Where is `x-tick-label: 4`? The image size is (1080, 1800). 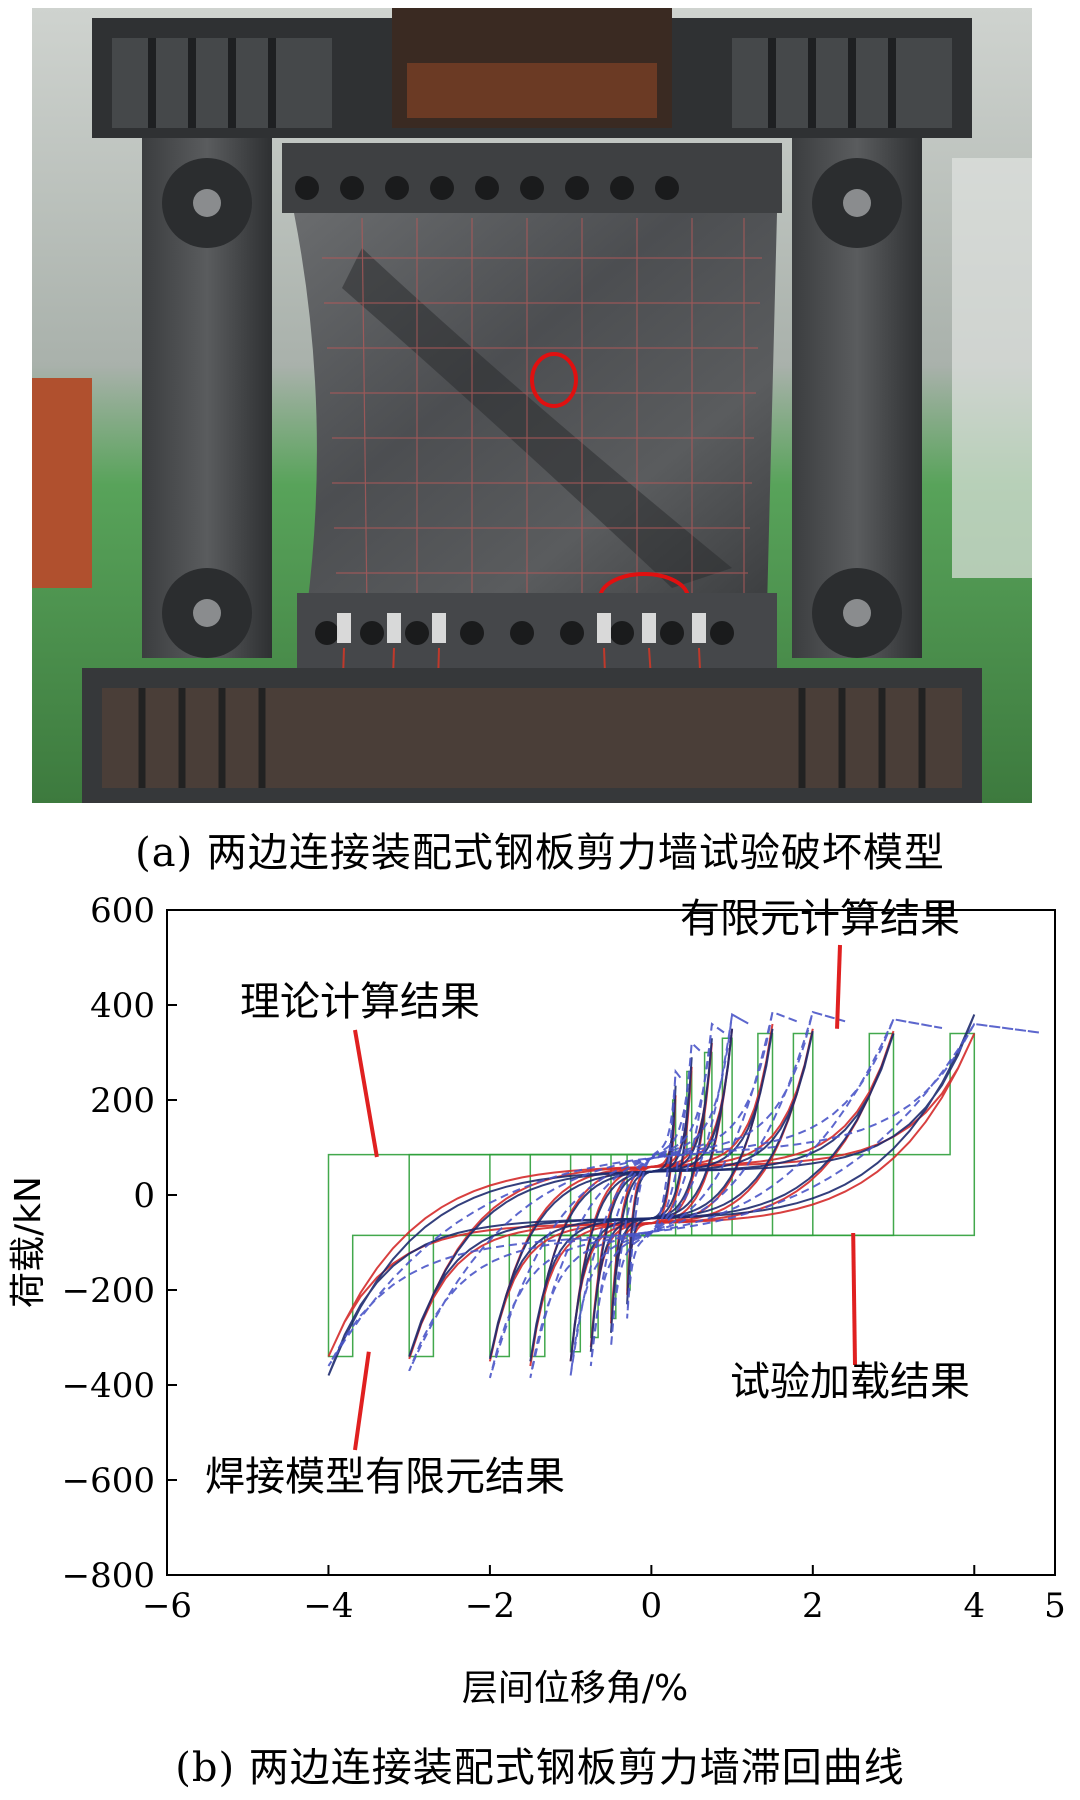 x-tick-label: 4 is located at coordinates (974, 1606).